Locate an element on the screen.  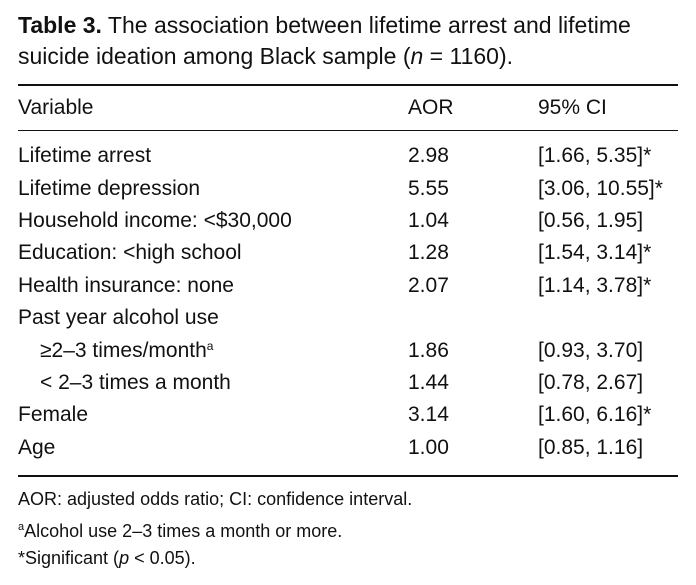
cell-aor: 1.00 is located at coordinates (428, 447).